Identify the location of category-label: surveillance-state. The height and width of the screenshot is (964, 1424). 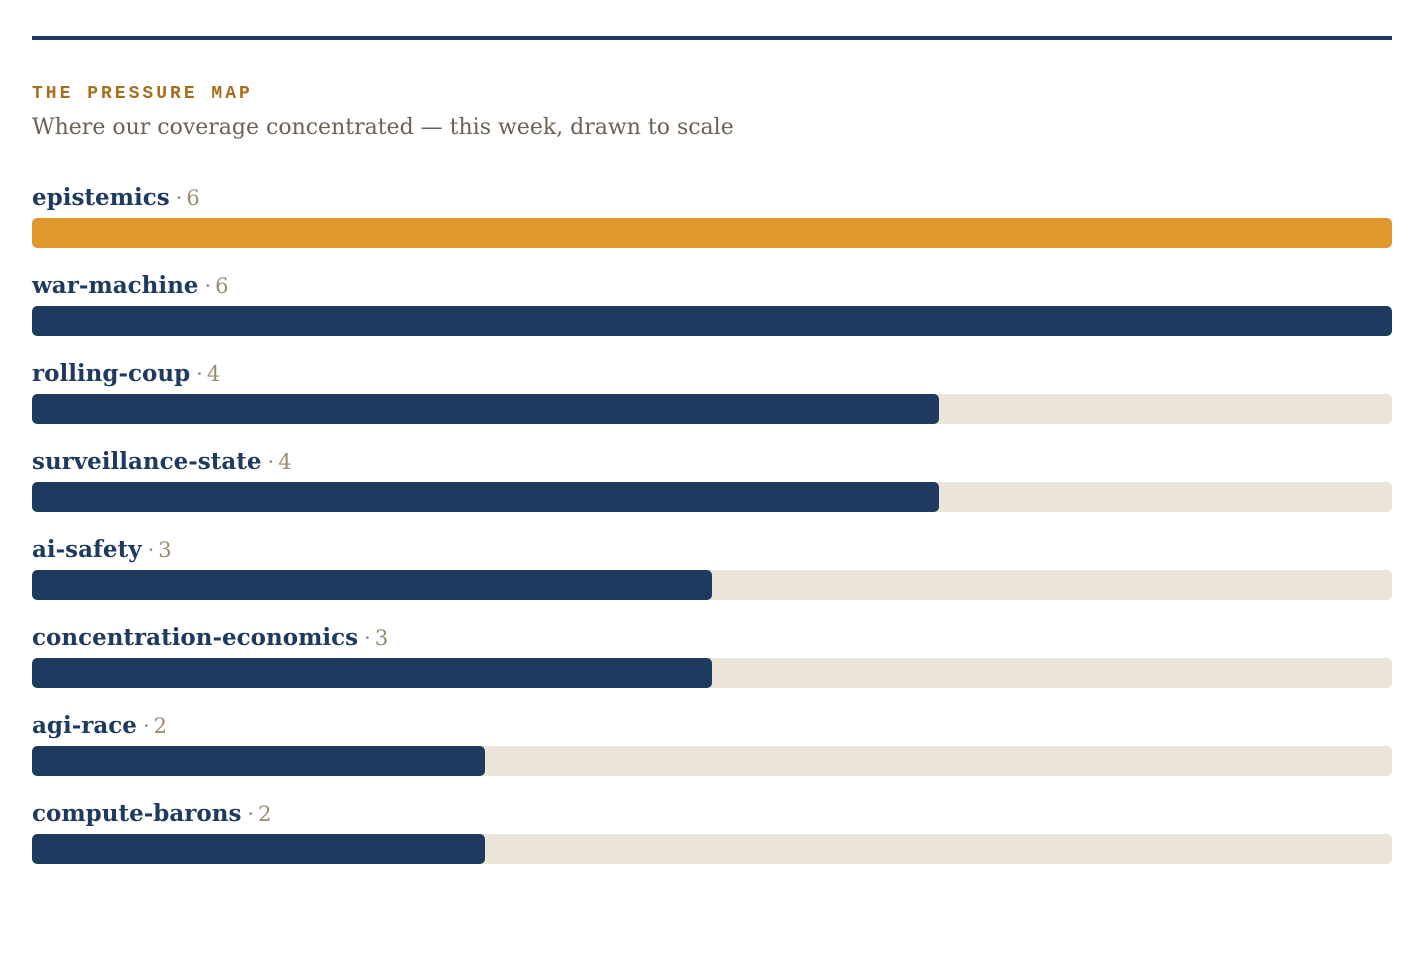
(147, 461).